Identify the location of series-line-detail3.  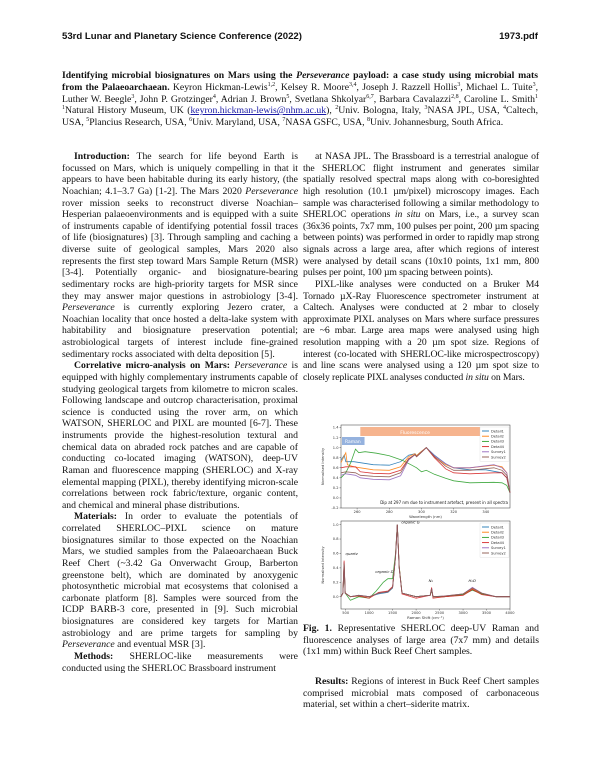
(425, 471).